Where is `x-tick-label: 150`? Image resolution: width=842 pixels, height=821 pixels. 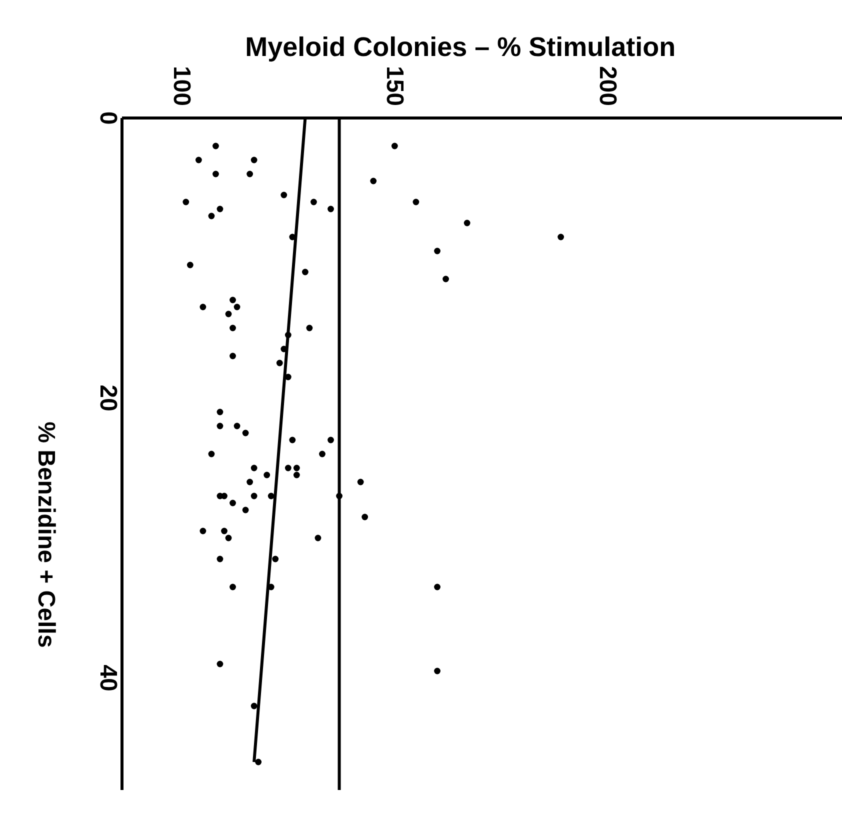 x-tick-label: 150 is located at coordinates (394, 86).